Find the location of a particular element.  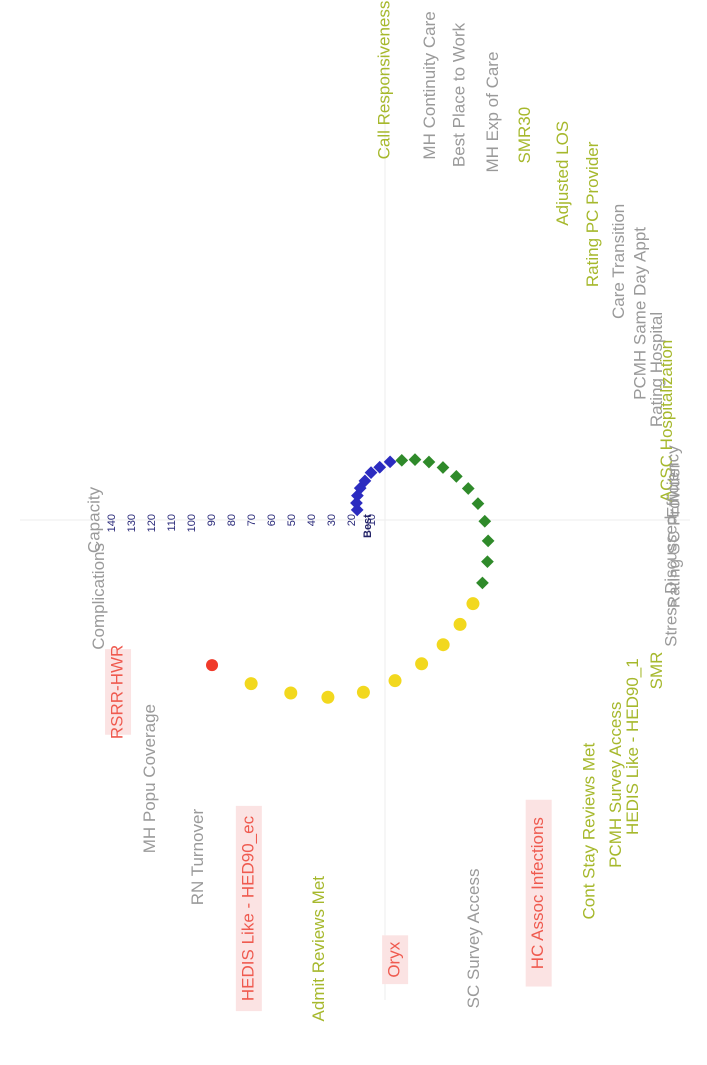

measure-label-group: PCMH Same Day Appt is located at coordinates (640, 313).